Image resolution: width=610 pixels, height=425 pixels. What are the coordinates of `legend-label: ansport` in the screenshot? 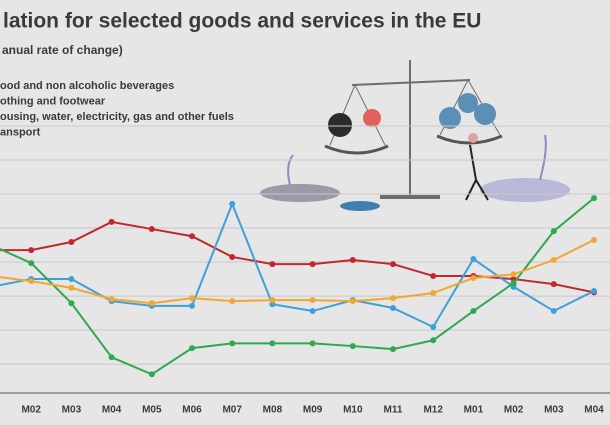 It's located at (20, 132).